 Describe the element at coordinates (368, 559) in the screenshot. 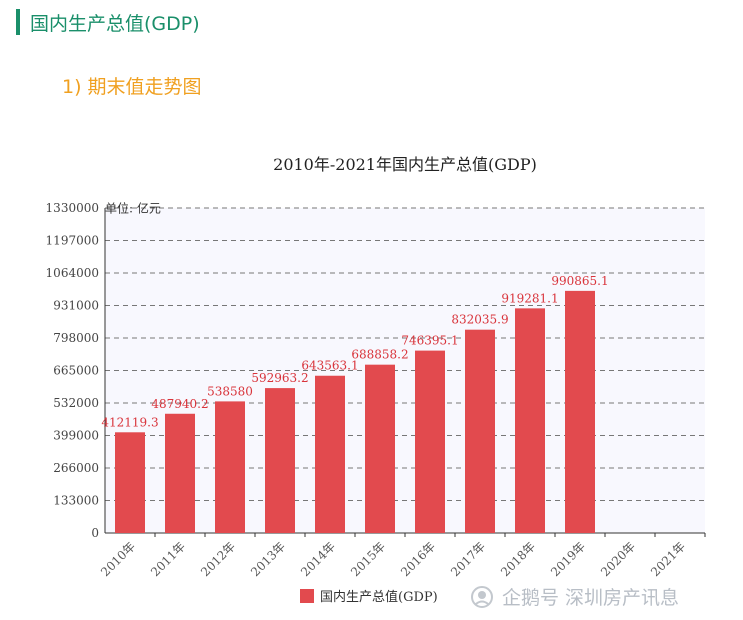

I see `x-tick-label: 2015年` at that location.